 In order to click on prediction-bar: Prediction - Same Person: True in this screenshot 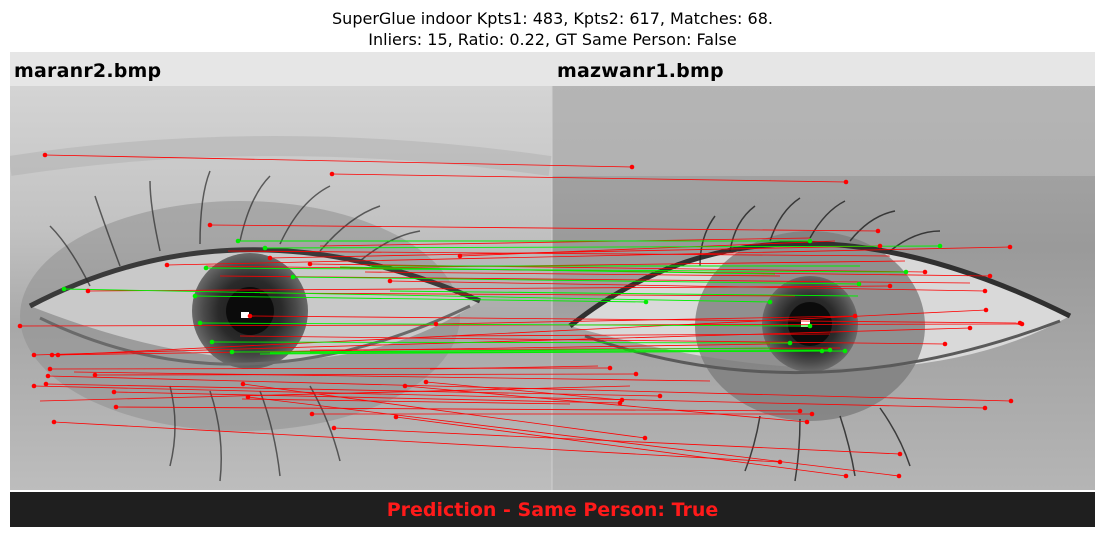, I will do `click(552, 509)`.